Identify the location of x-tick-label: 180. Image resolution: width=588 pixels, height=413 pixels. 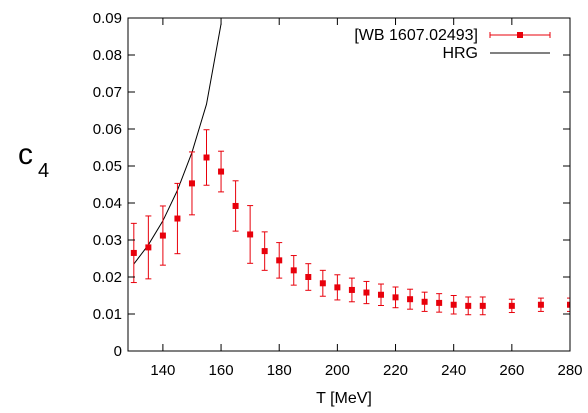
(279, 370).